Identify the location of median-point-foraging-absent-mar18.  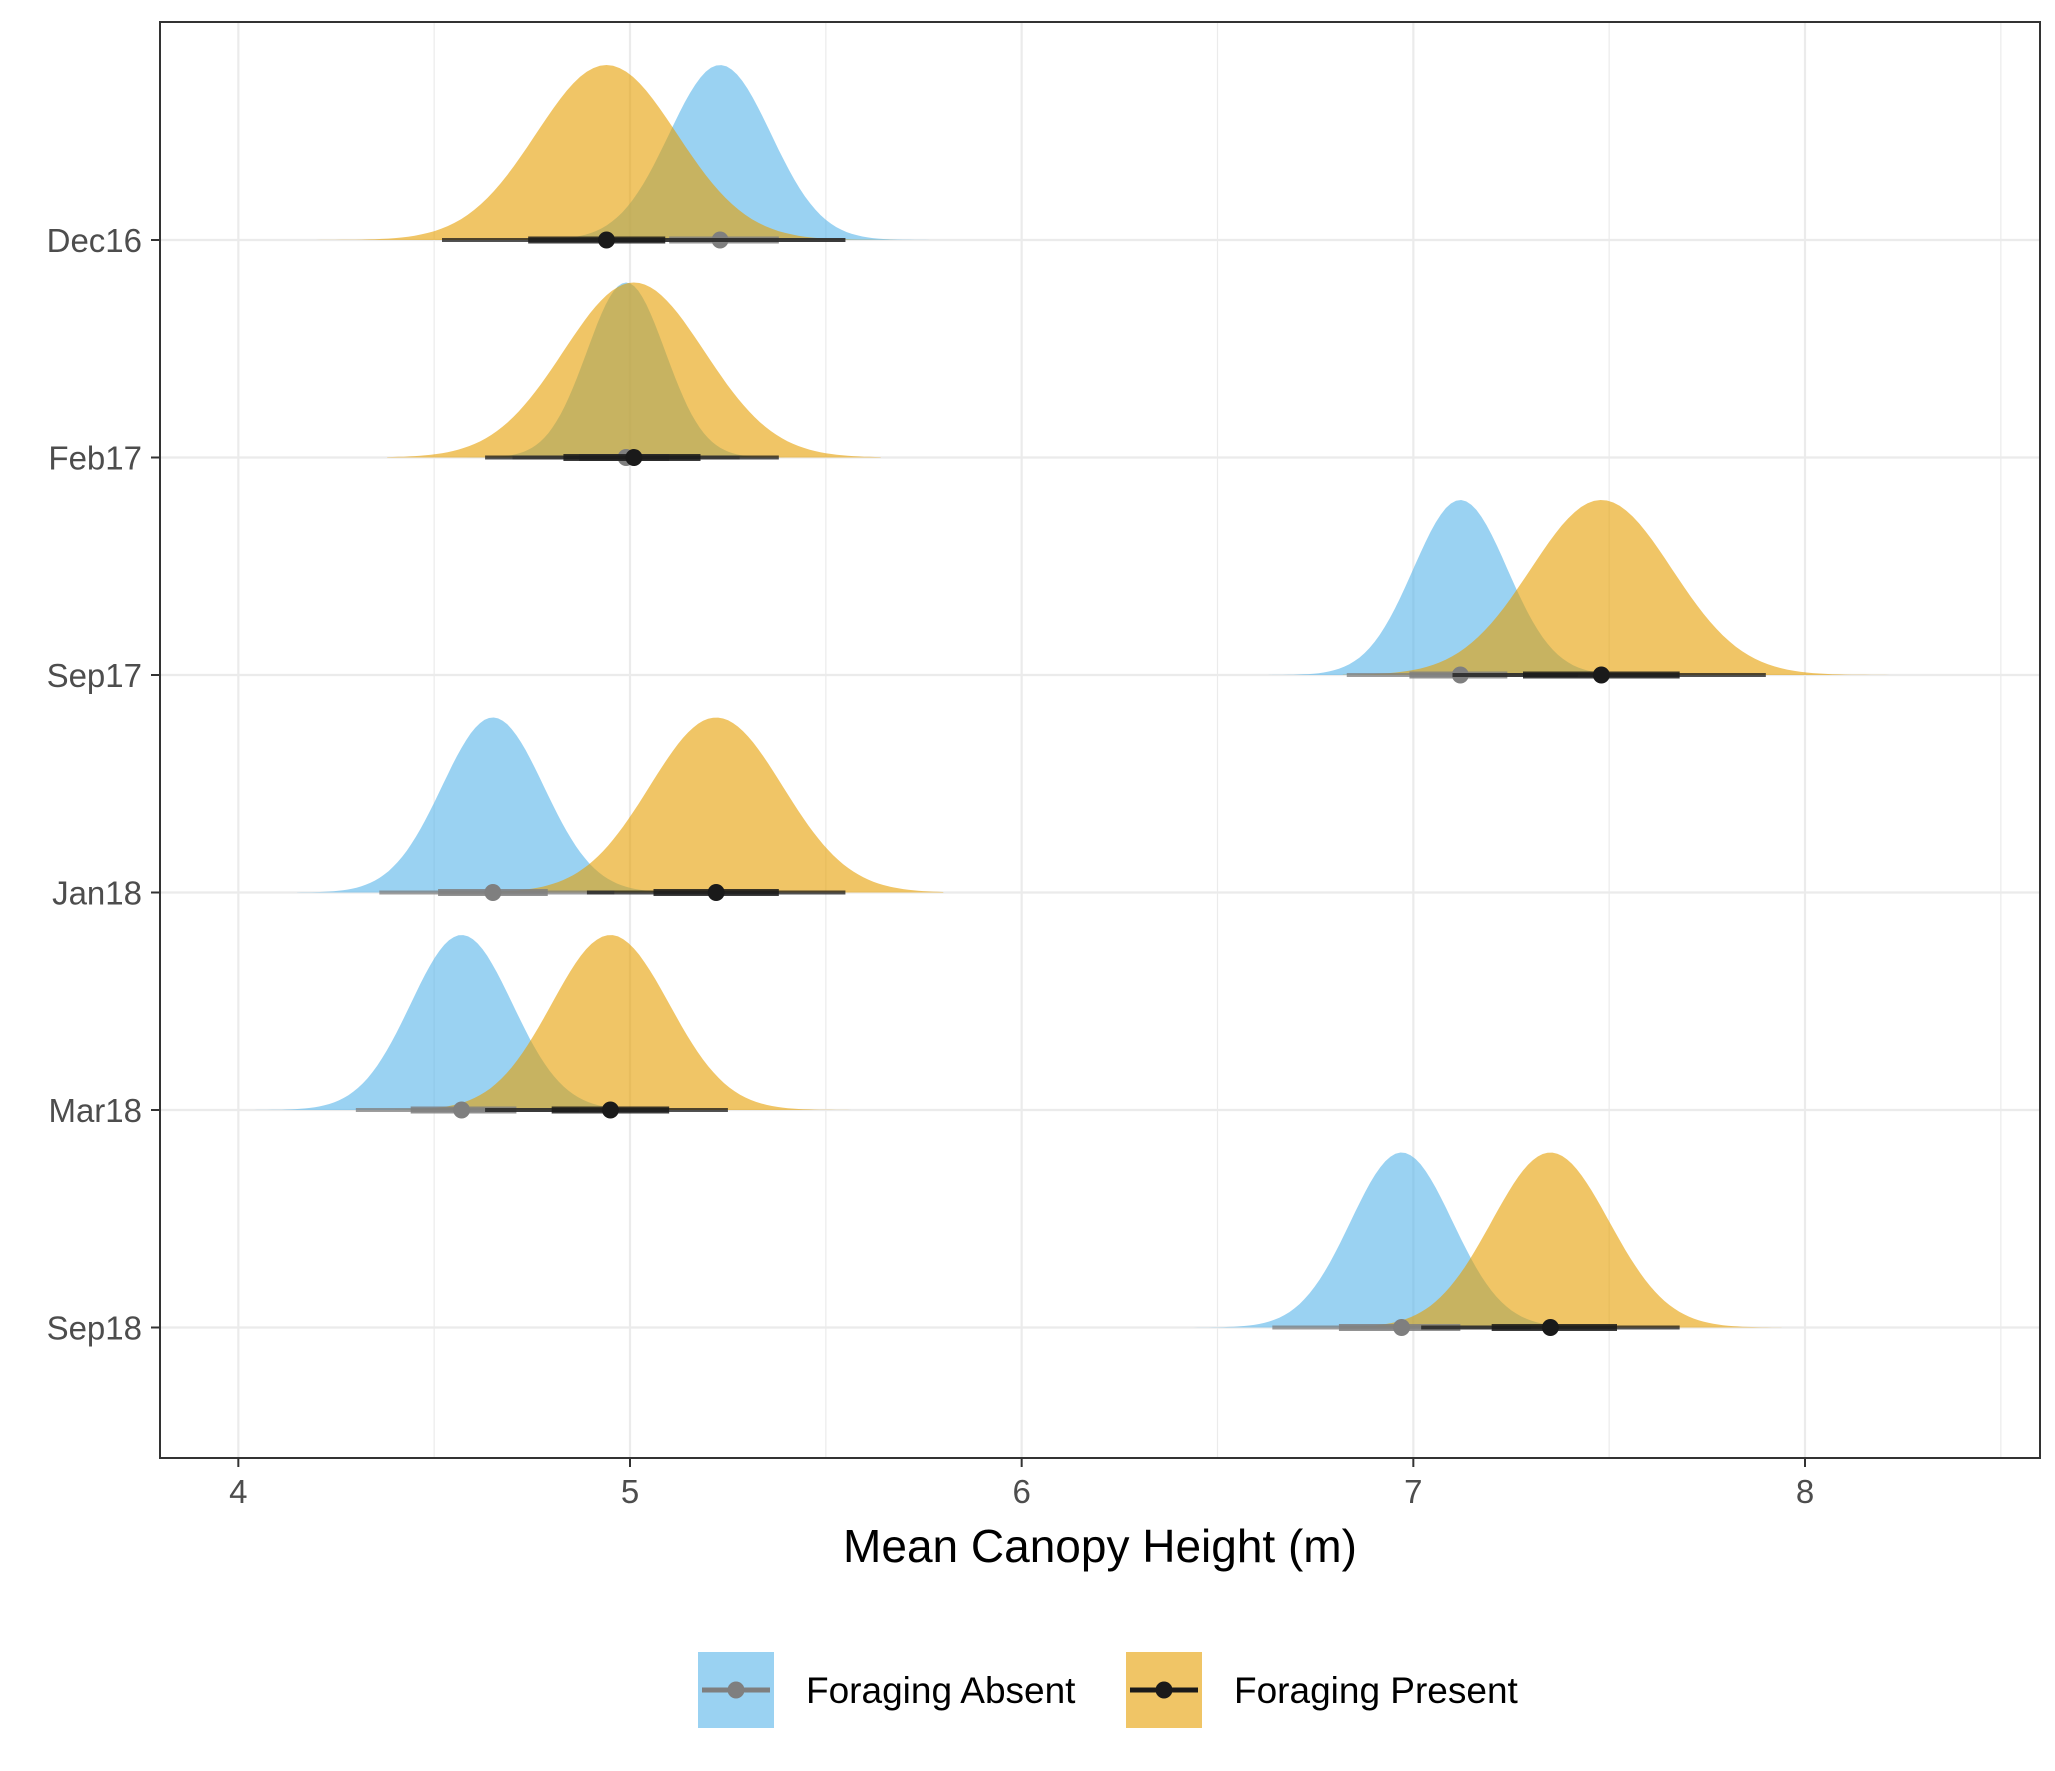
(462, 1110).